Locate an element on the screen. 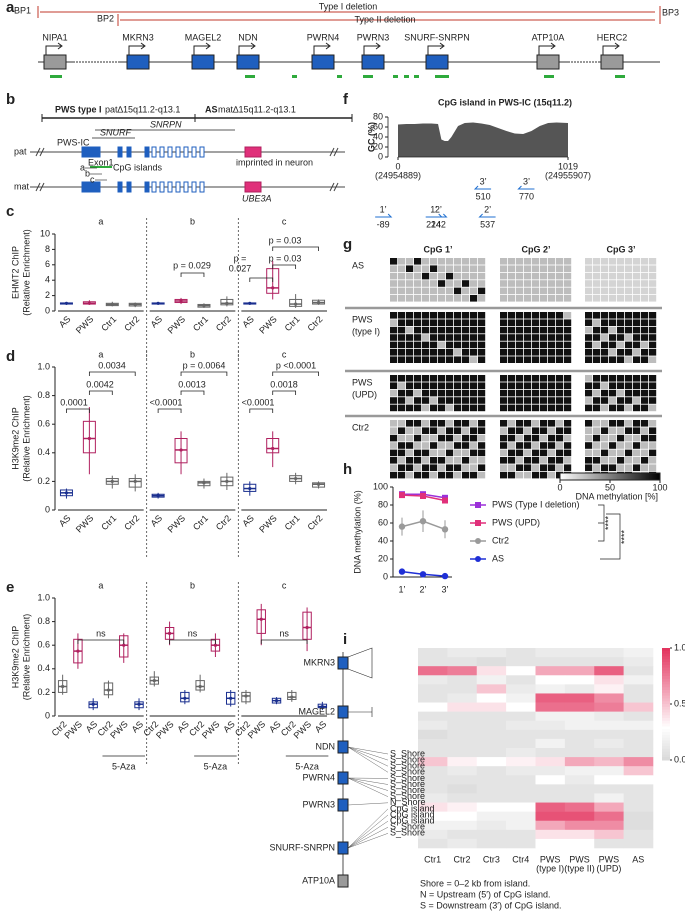 The width and height of the screenshot is (685, 912). exon is located at coordinates (162, 187).